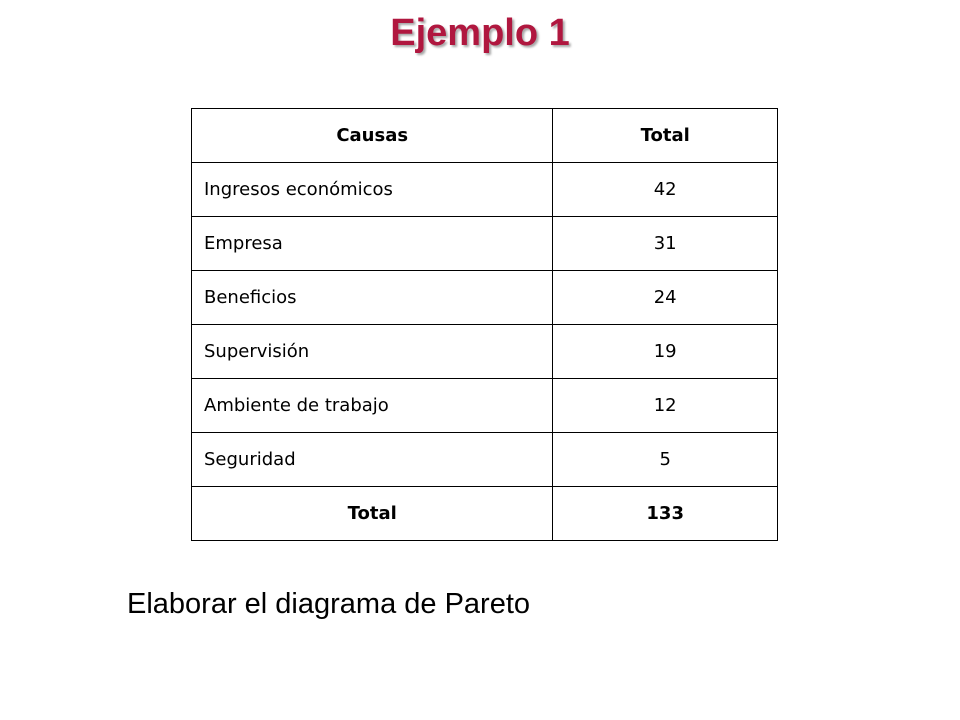  I want to click on cause-cell: Ingresos económicos, so click(372, 189).